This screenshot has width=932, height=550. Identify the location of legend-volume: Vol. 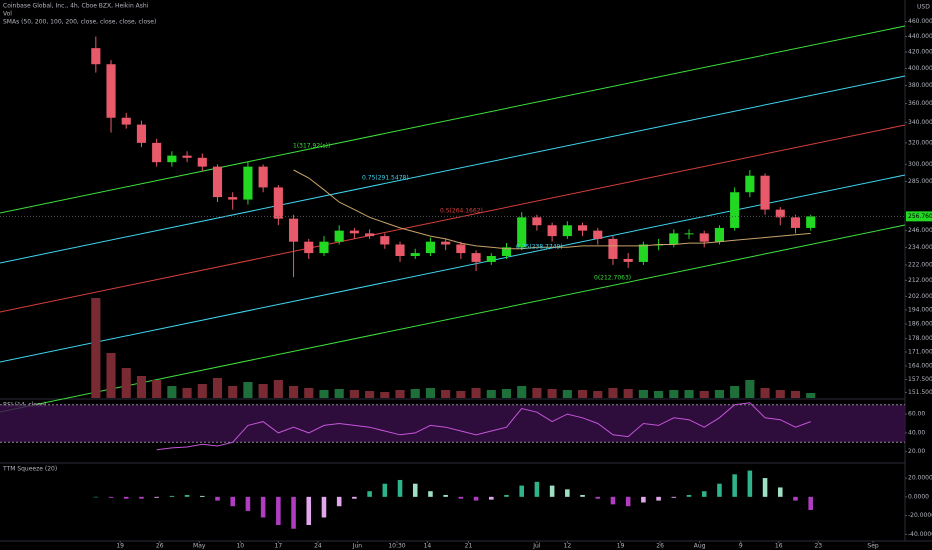
(7, 14).